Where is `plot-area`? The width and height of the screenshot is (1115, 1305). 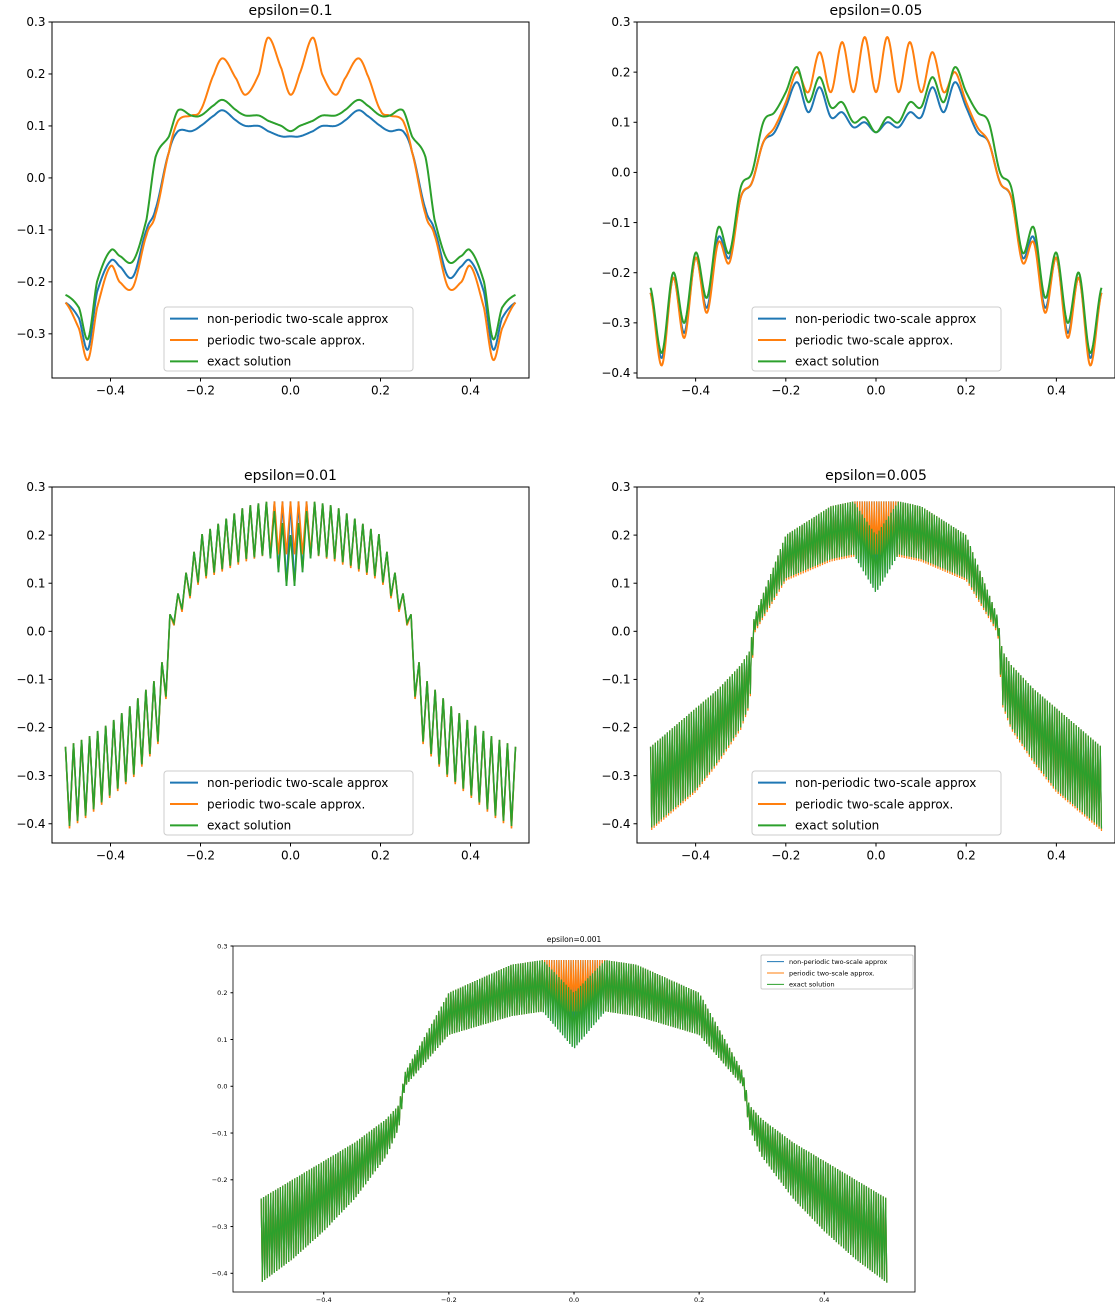
plot-area is located at coordinates (574, 1121).